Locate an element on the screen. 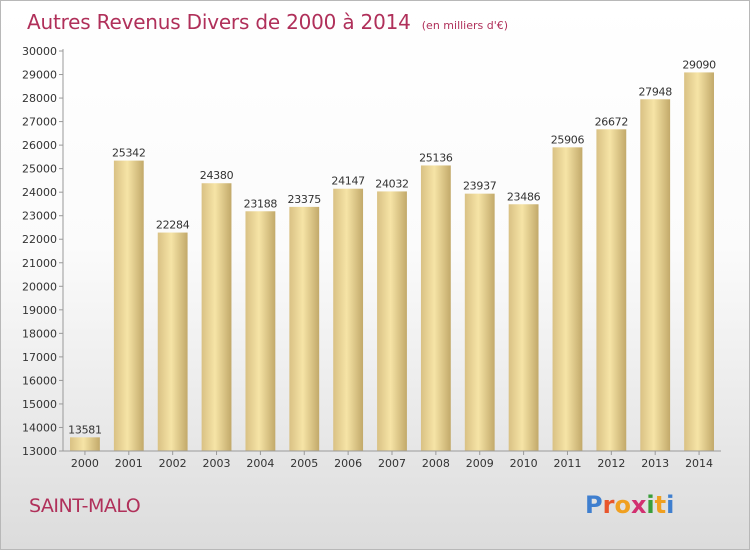  data-label: 23375 is located at coordinates (305, 199).